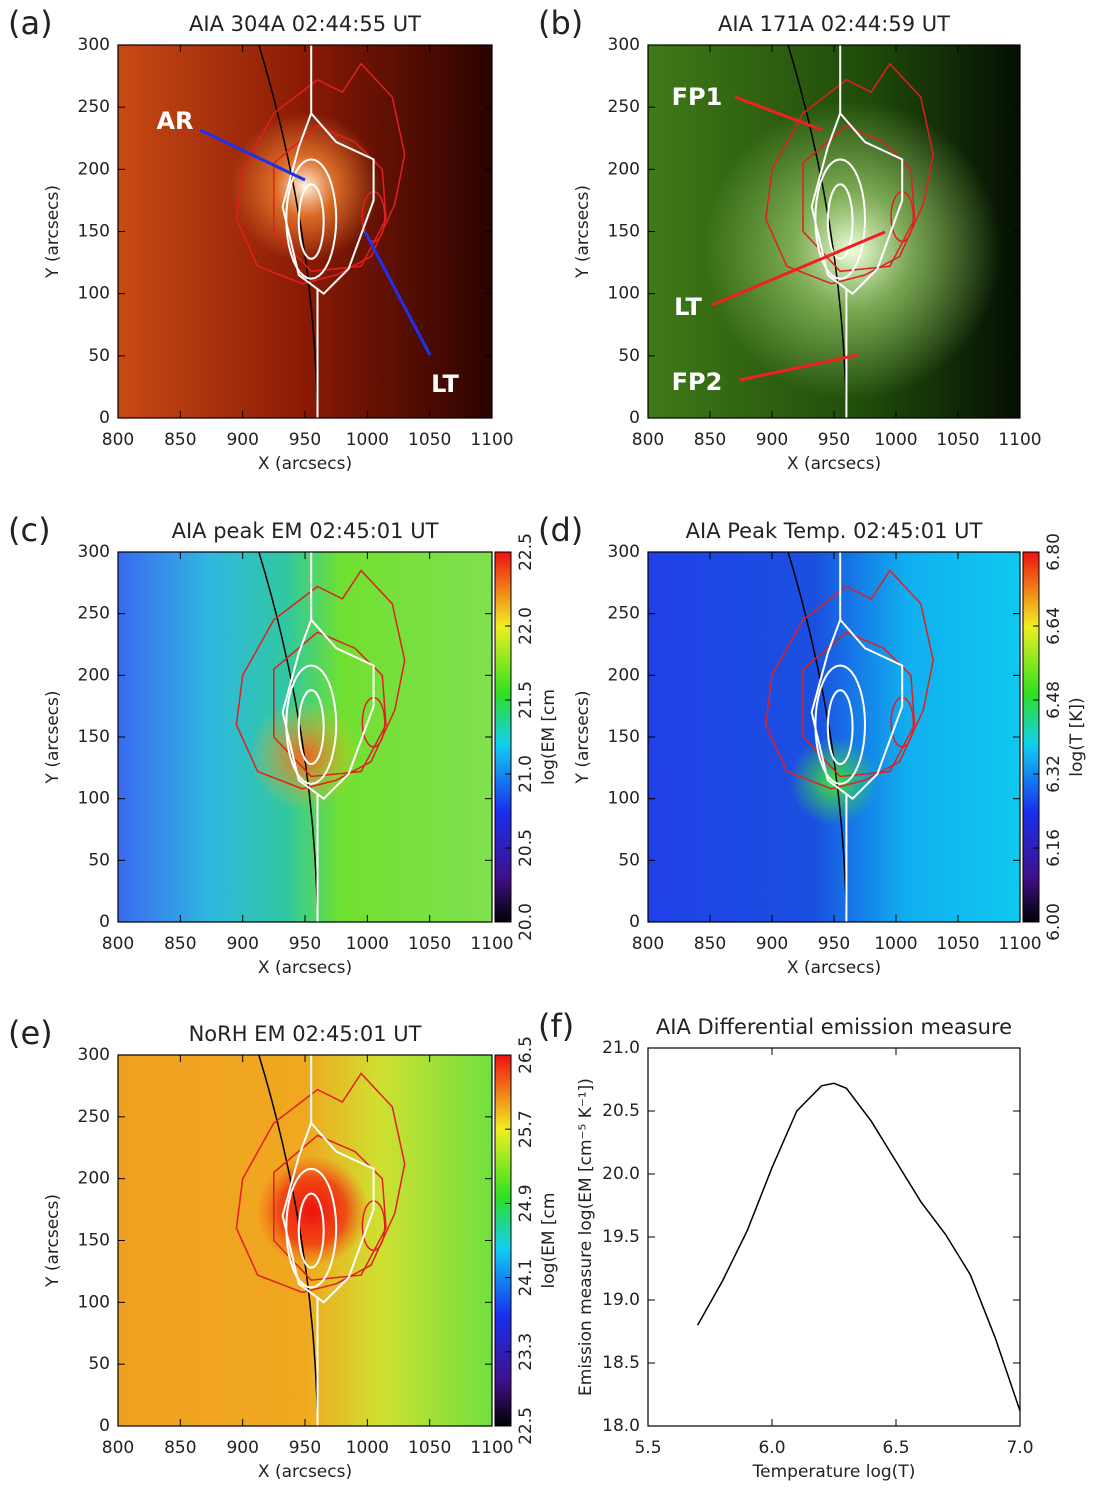 The image size is (1095, 1497). Describe the element at coordinates (772, 944) in the screenshot. I see `x-tick-label: 900` at that location.